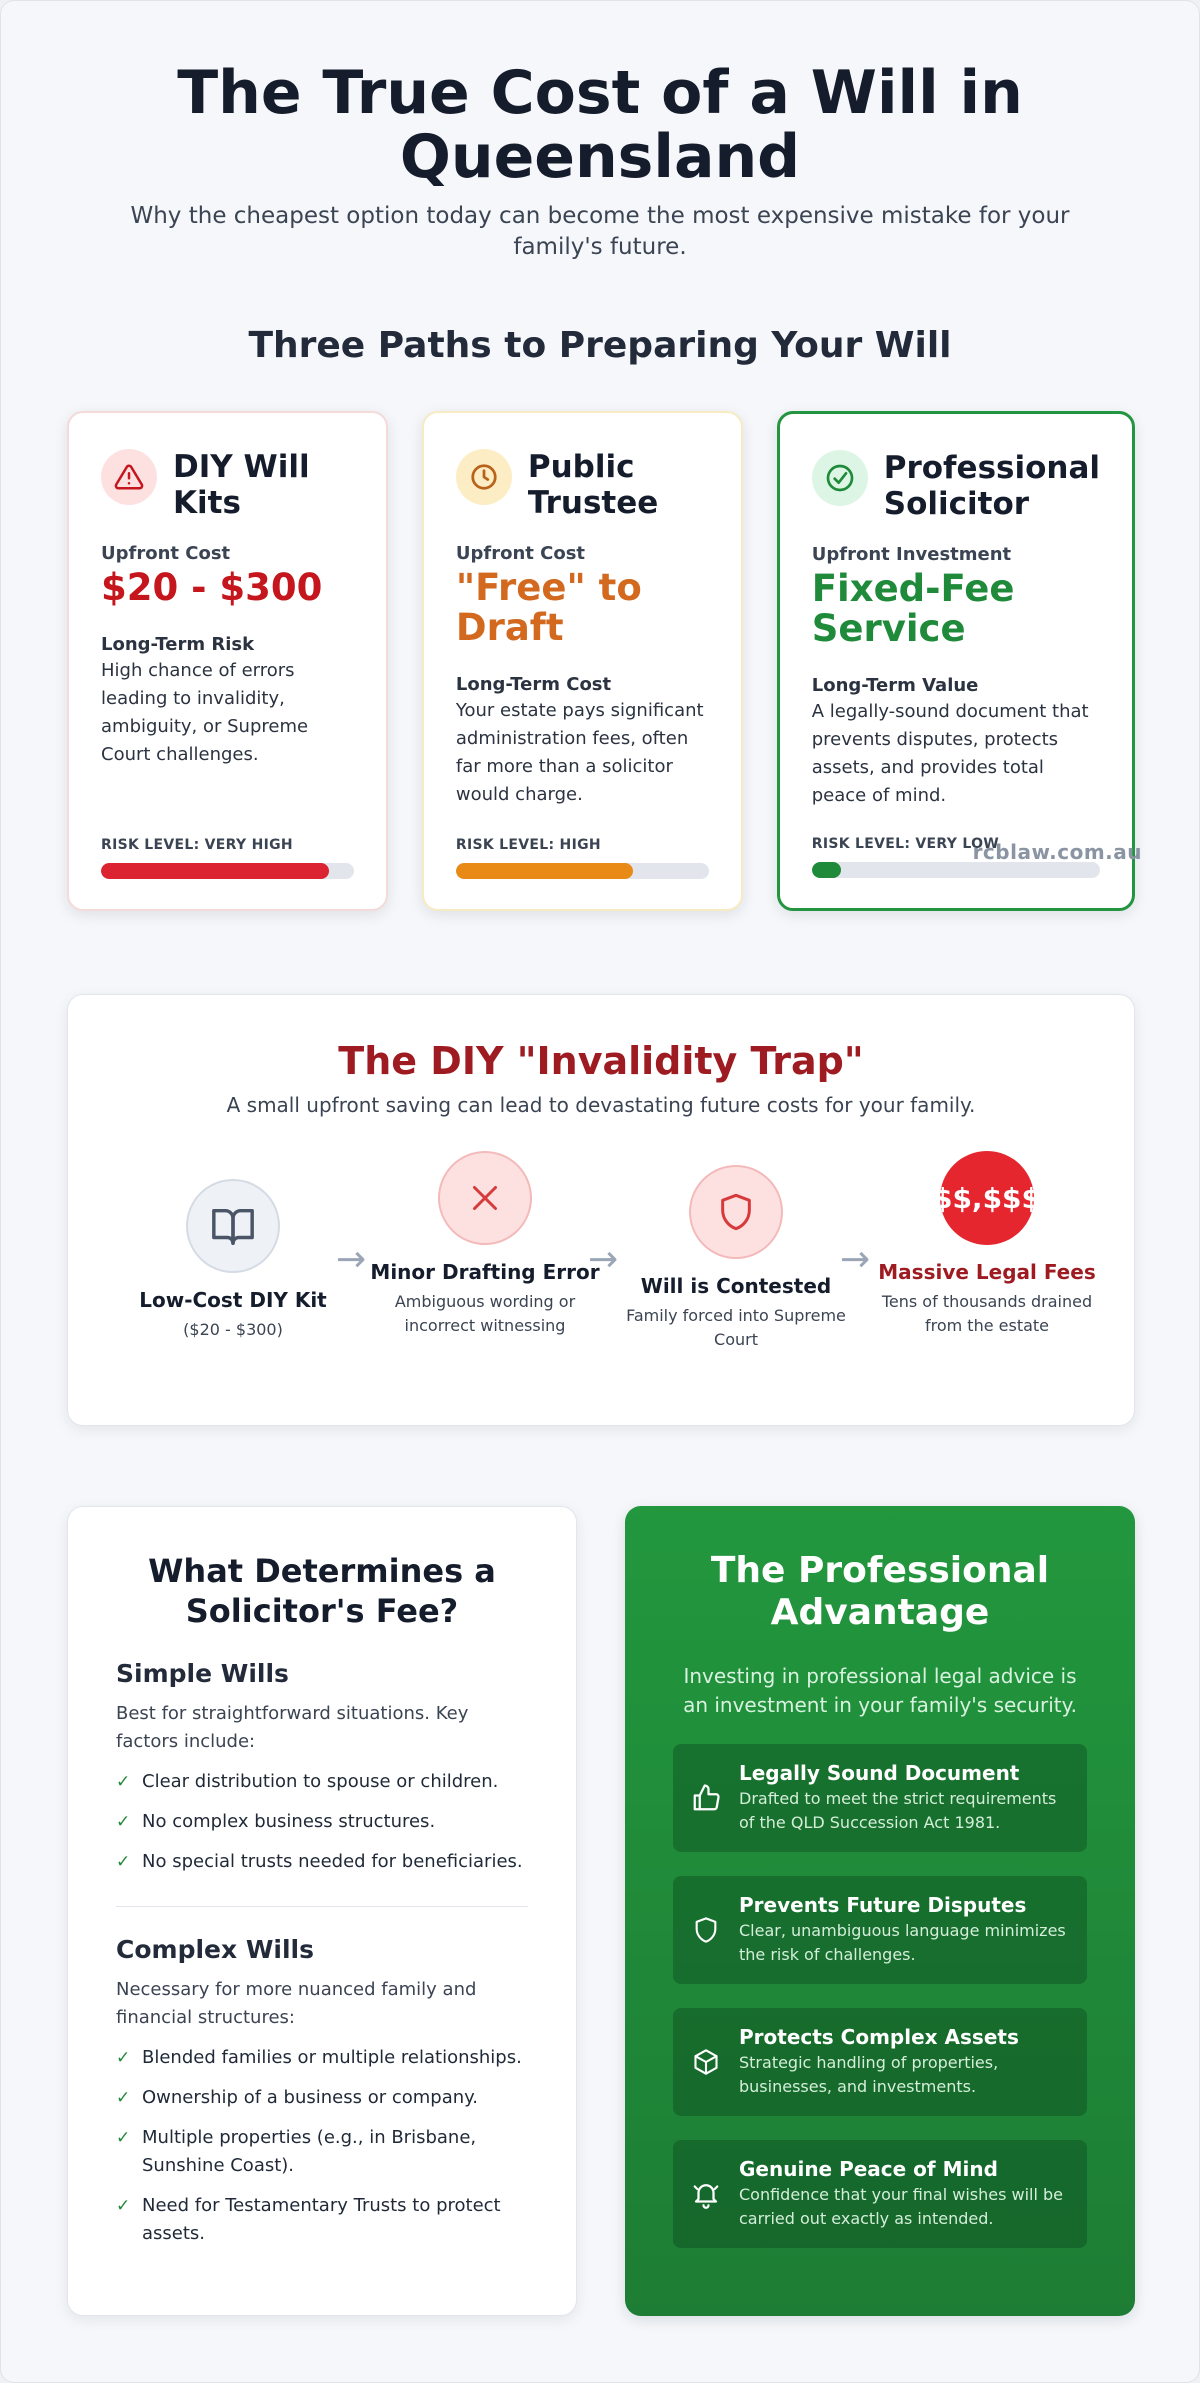 The image size is (1200, 2383). What do you see at coordinates (197, 845) in the screenshot?
I see `risk-label: RISK LEVEL: VERY HIGH` at bounding box center [197, 845].